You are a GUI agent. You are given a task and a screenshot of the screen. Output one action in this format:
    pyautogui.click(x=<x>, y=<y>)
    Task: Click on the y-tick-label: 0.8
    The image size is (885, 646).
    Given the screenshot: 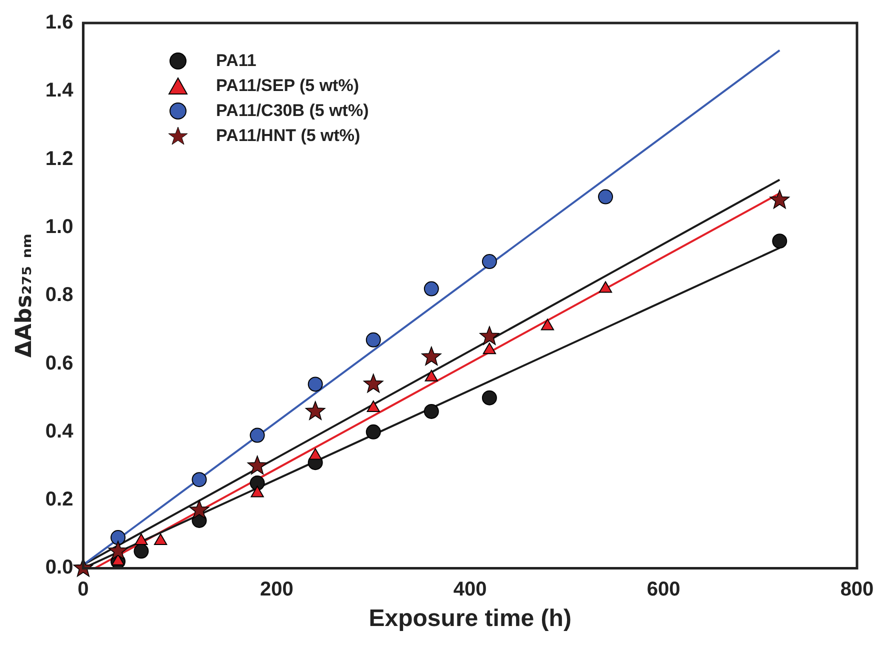 What is the action you would take?
    pyautogui.click(x=59, y=295)
    